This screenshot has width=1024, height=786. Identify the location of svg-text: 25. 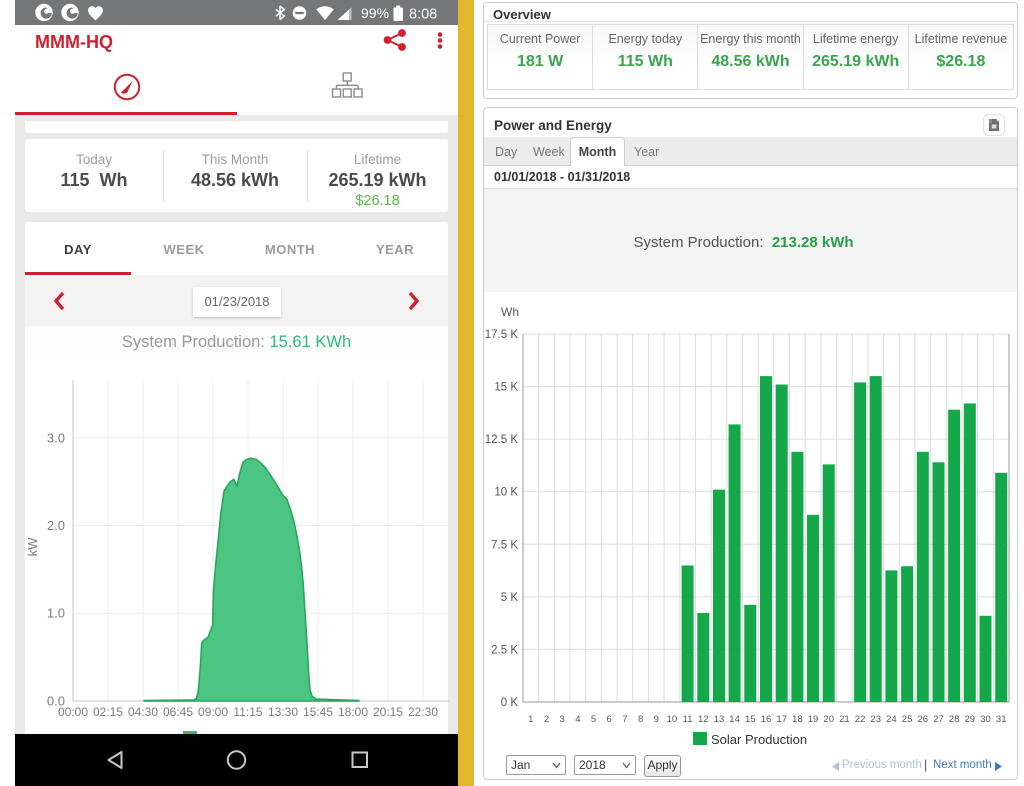
(907, 719).